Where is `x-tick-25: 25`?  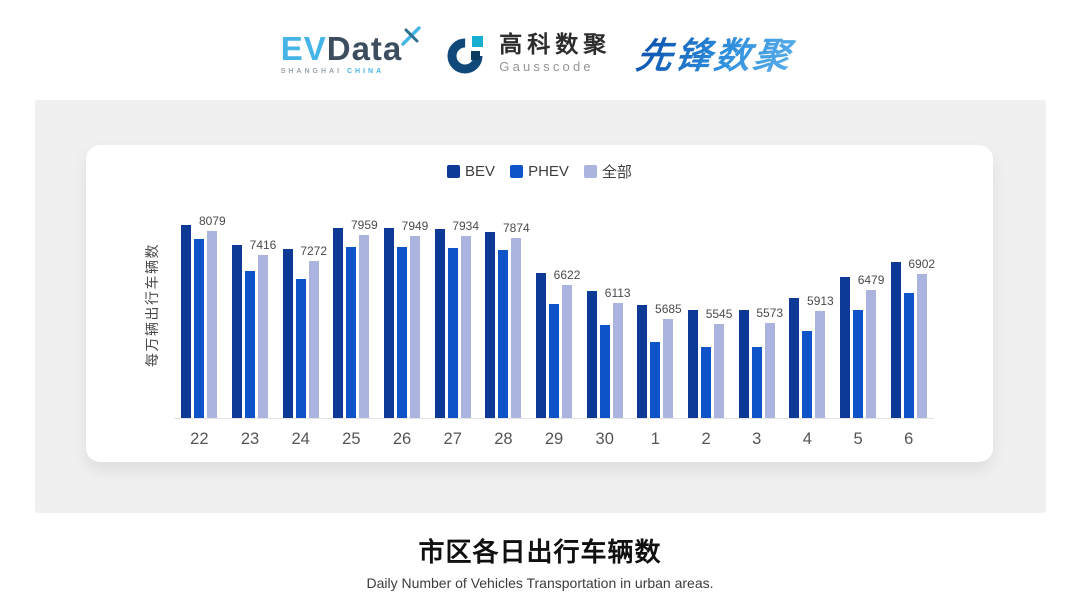 x-tick-25: 25 is located at coordinates (351, 439).